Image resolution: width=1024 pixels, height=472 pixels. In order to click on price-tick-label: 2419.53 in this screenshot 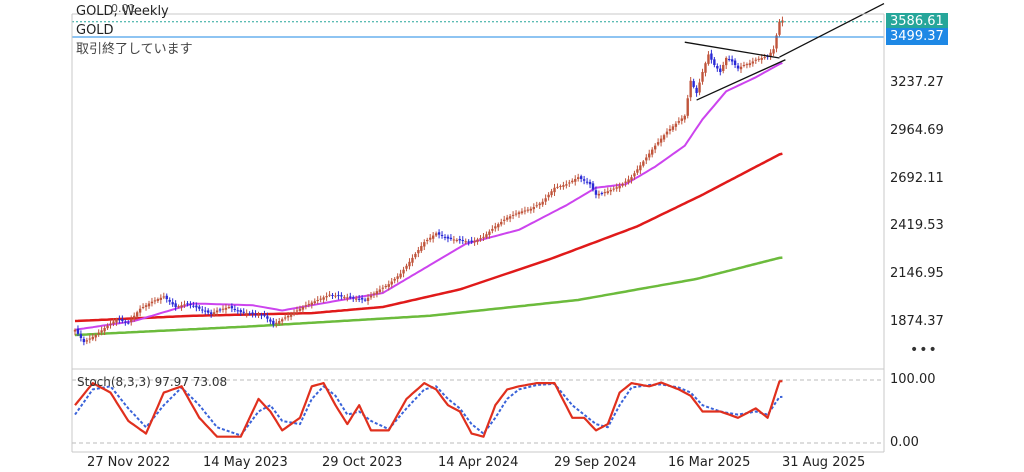, I will do `click(917, 226)`.